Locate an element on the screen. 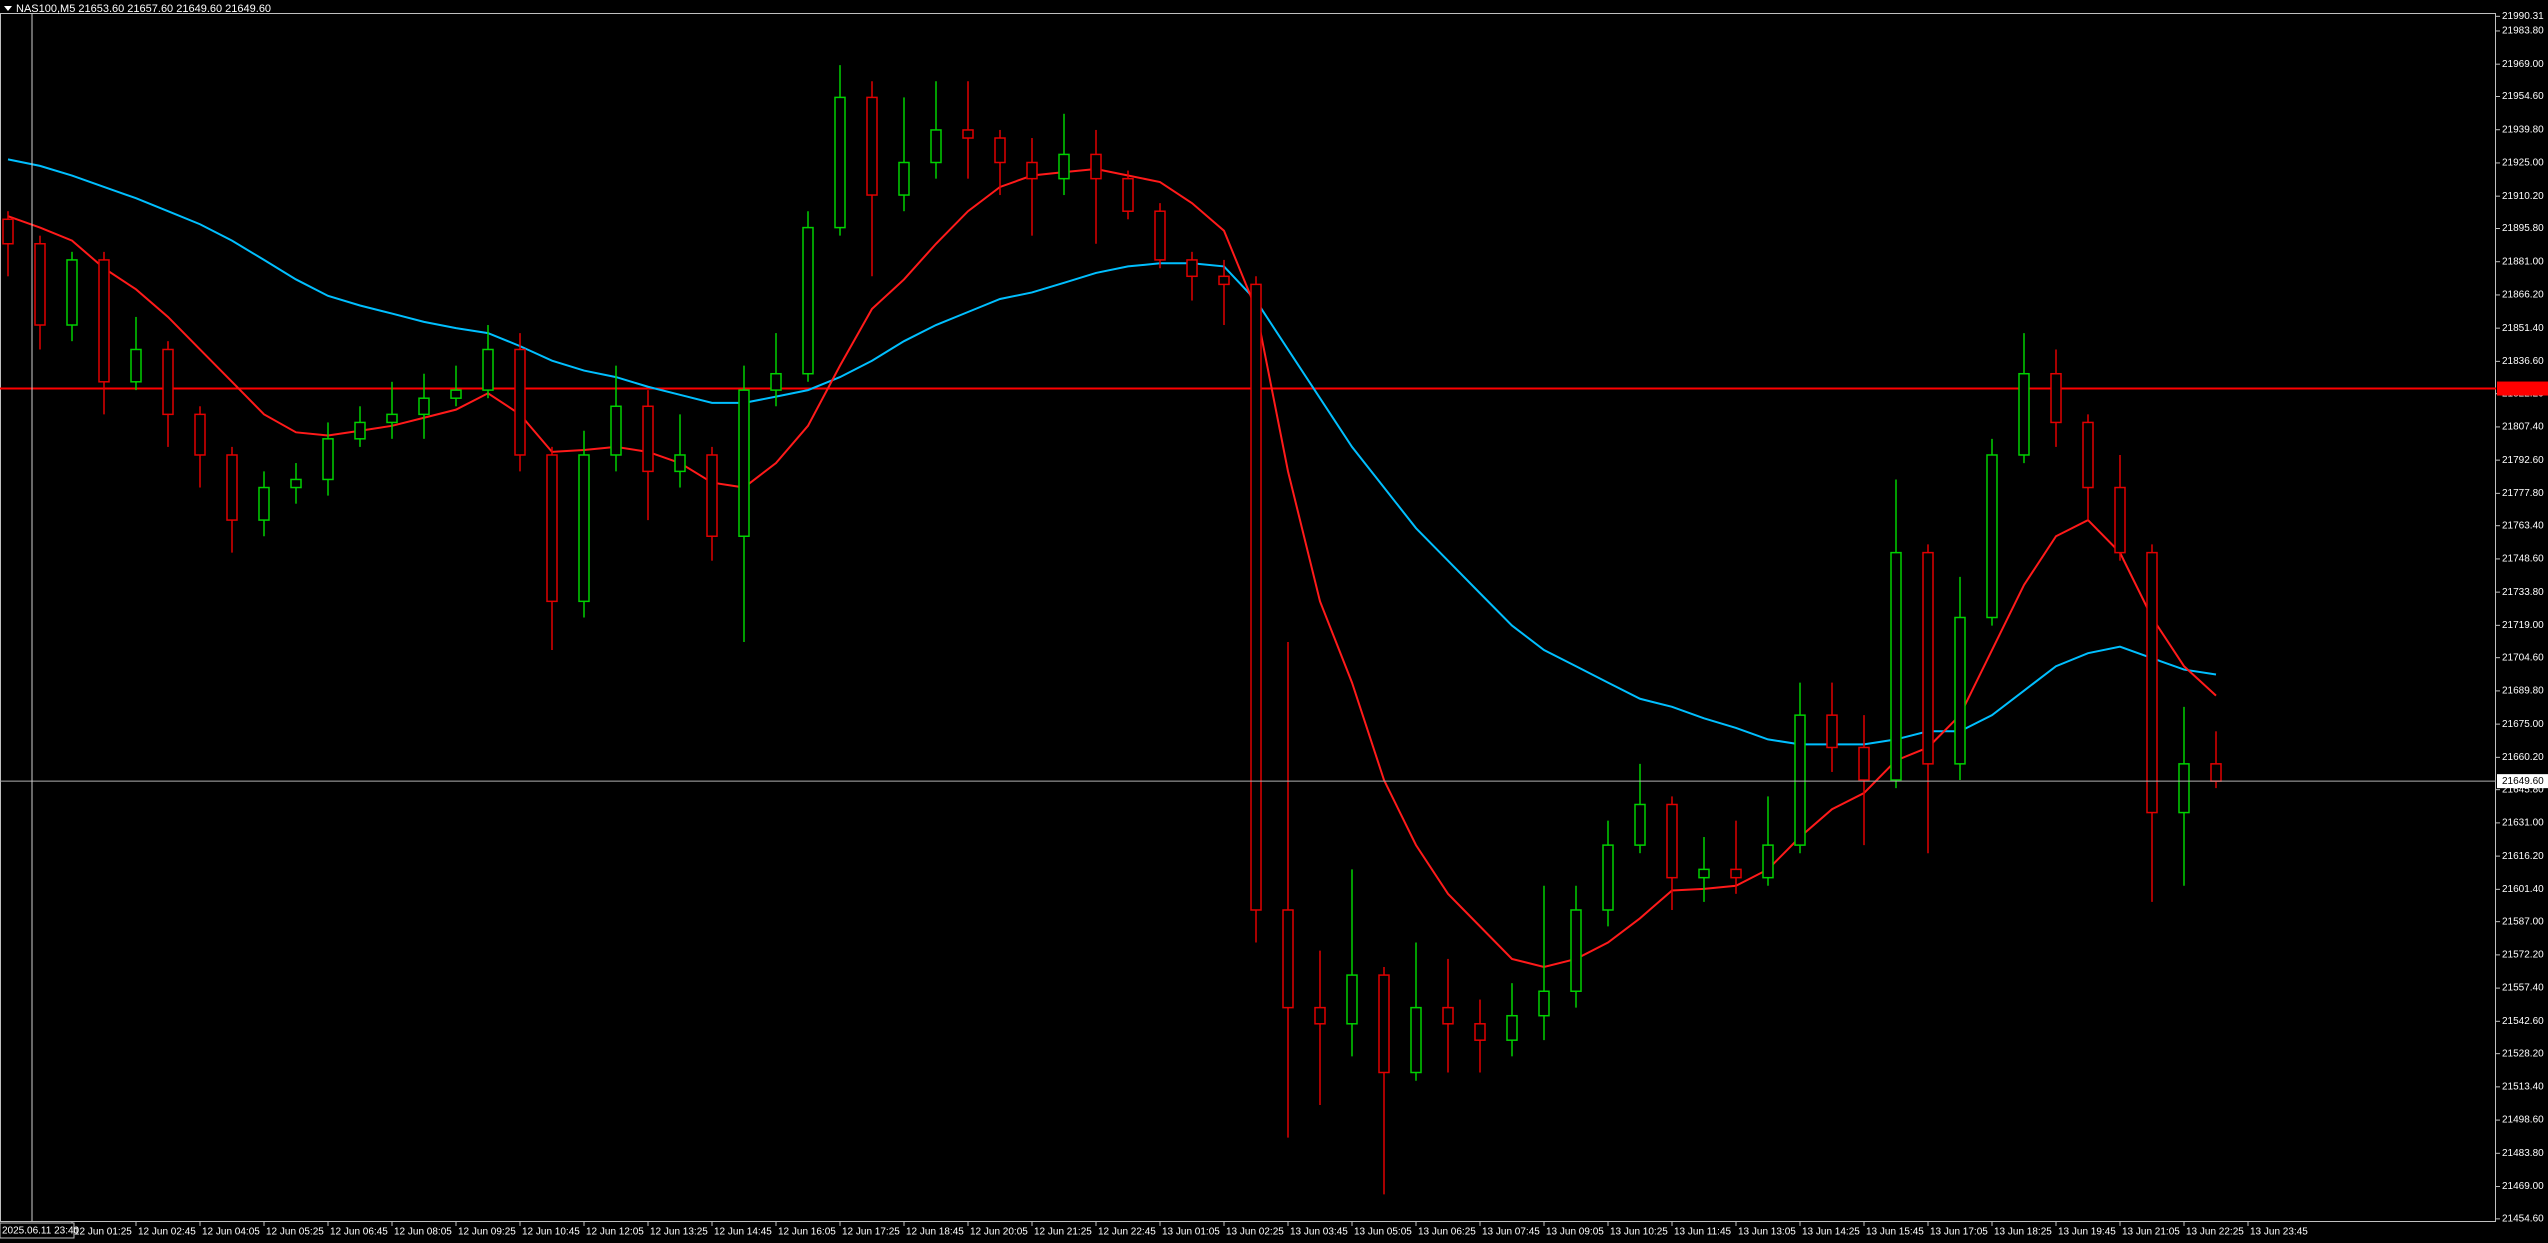 The height and width of the screenshot is (1243, 2548). x-tick-label: 13 Jun 11:45 is located at coordinates (1703, 1232).